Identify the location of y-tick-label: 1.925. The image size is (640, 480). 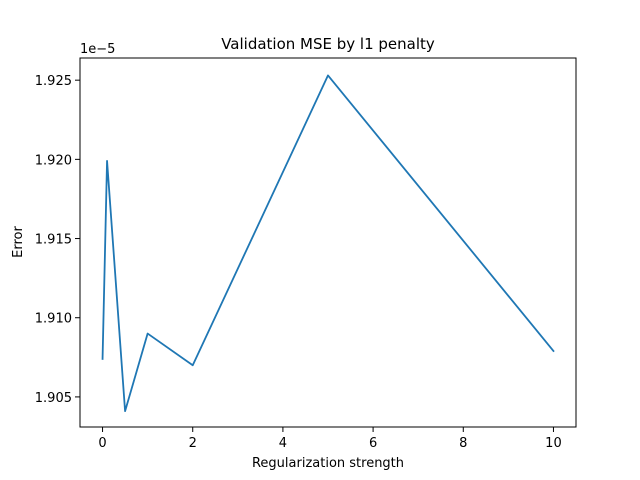
(53, 81).